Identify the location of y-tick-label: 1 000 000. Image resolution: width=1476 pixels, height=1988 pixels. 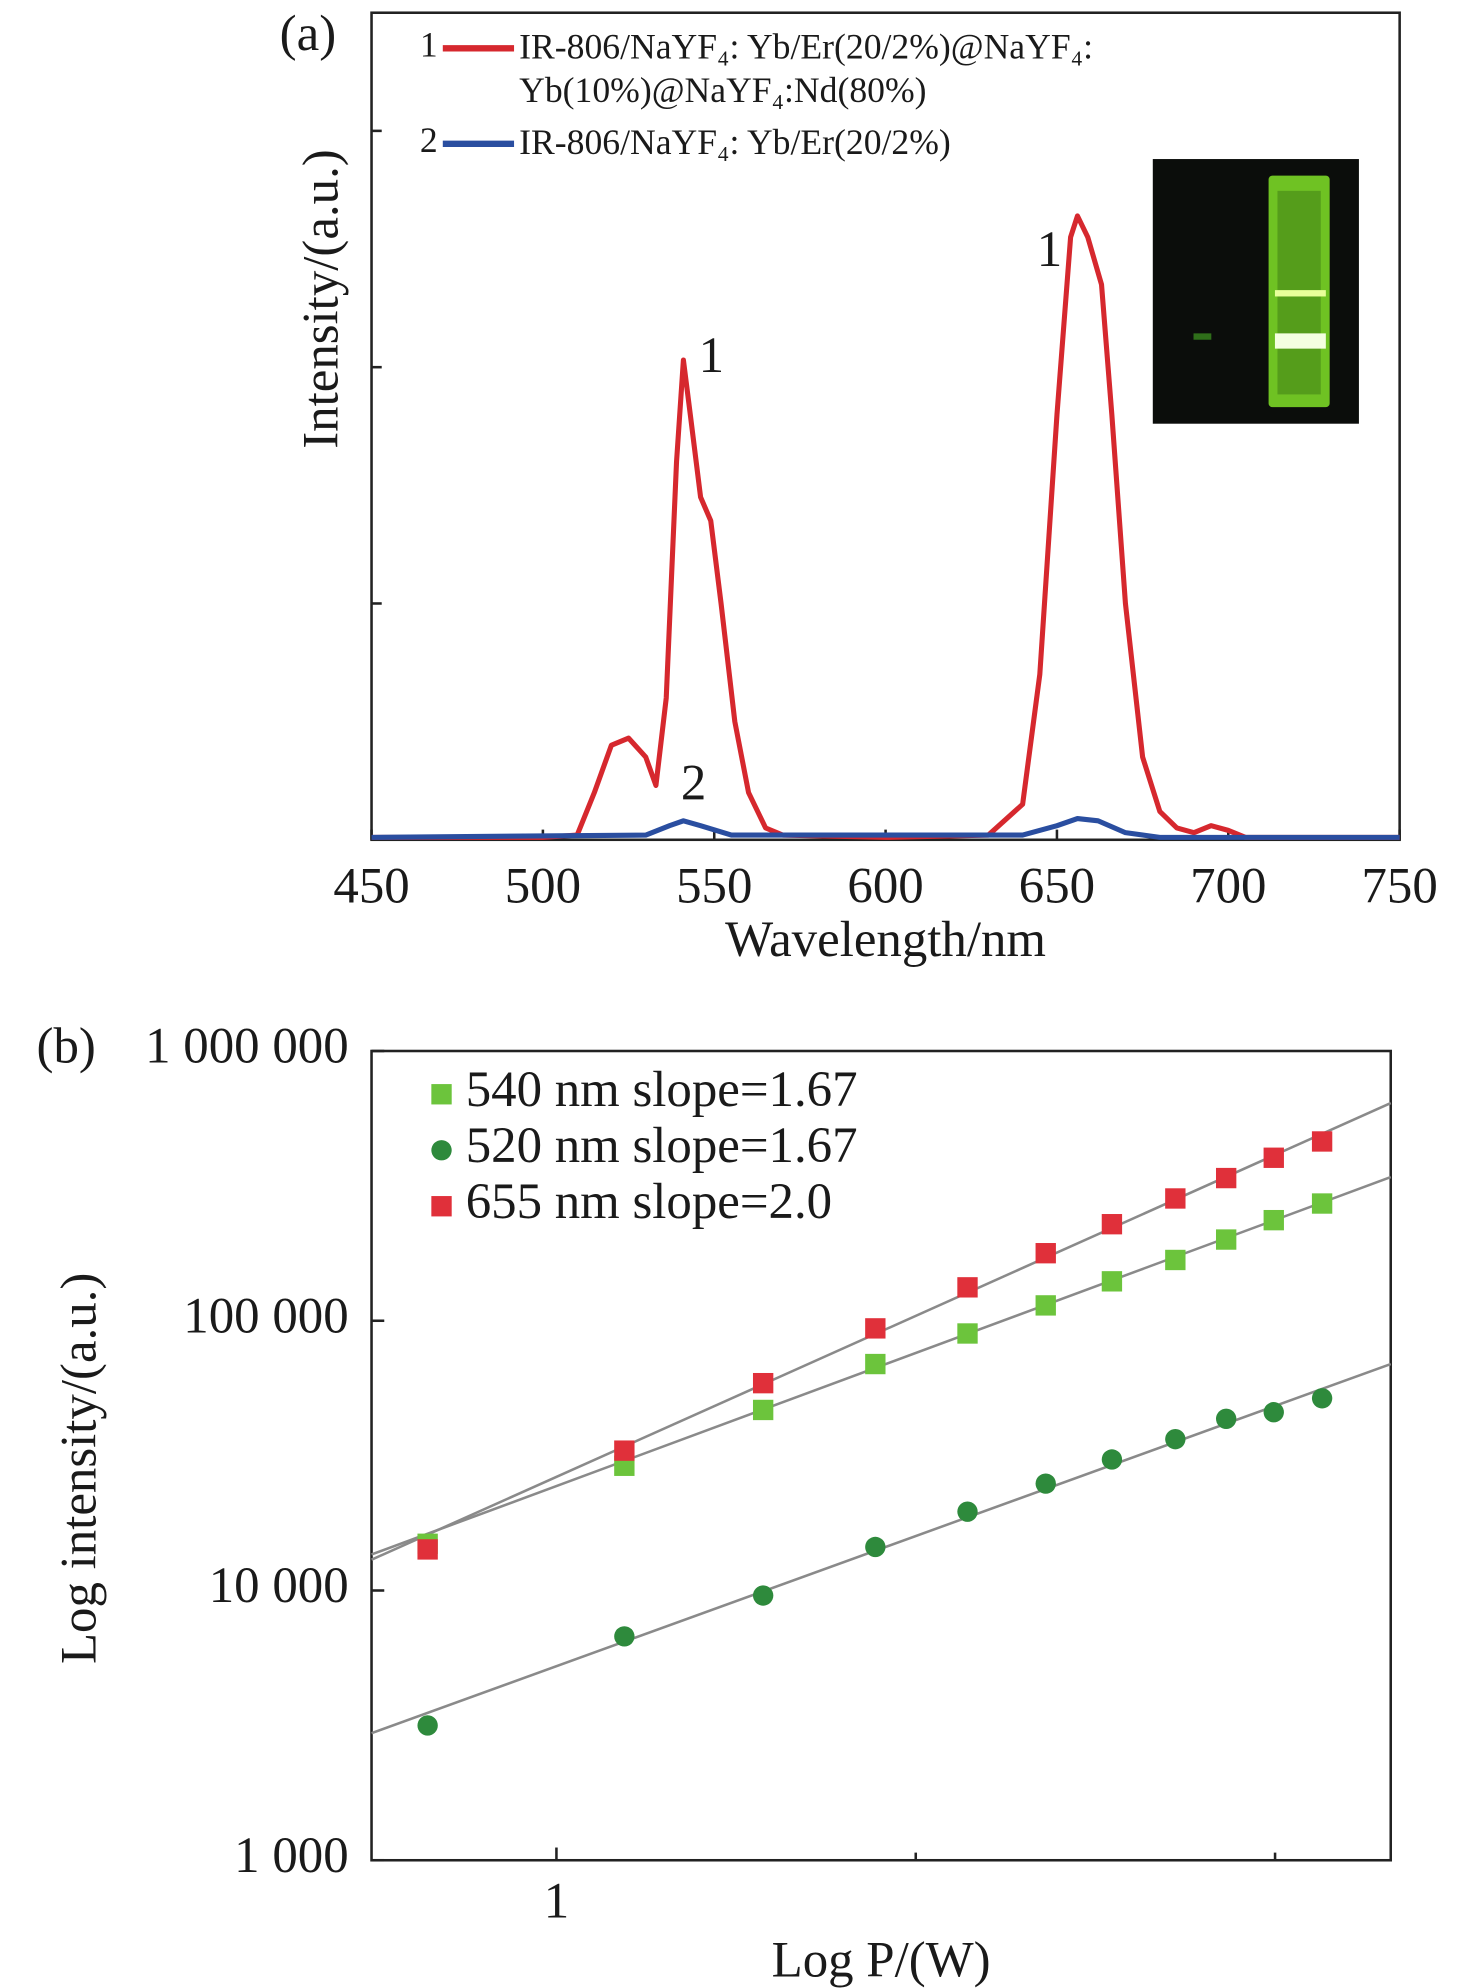
(247, 1047).